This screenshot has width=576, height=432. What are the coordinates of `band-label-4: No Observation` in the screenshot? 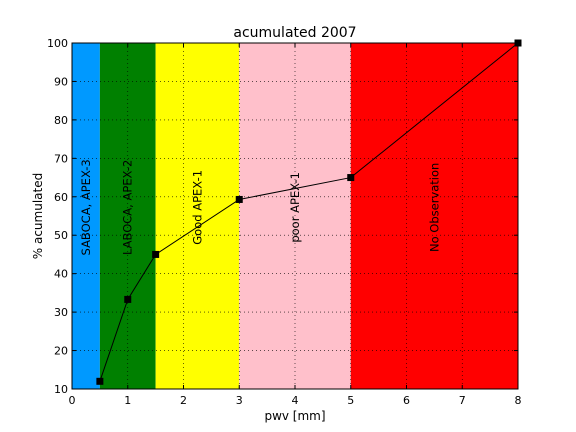 It's located at (434, 207).